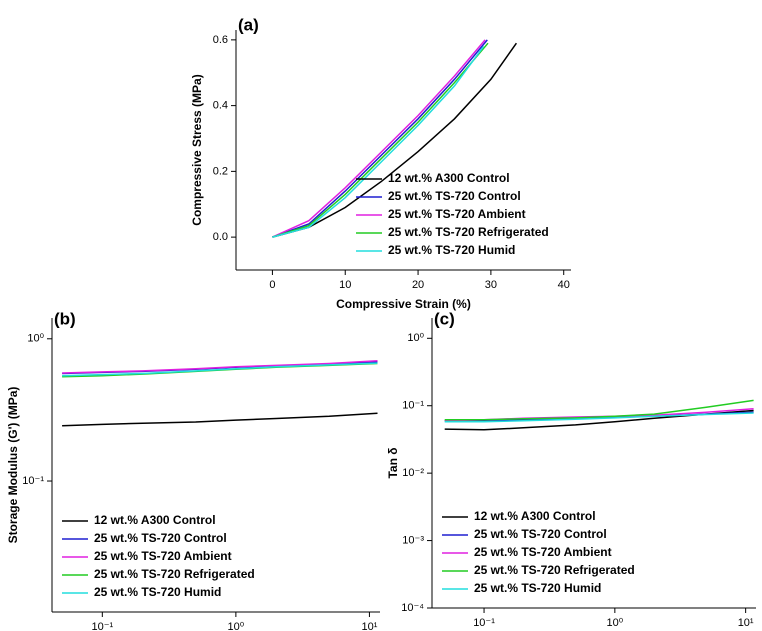  What do you see at coordinates (220, 40) in the screenshot?
I see `y-tick-label: 0.6` at bounding box center [220, 40].